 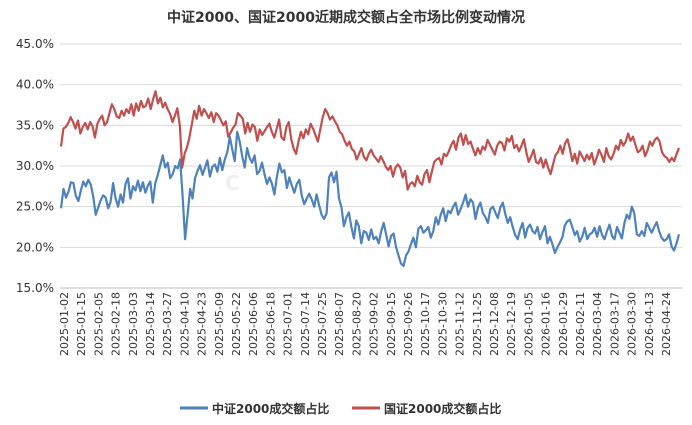 I want to click on x-tick-label: 2025-03-27, so click(x=167, y=324).